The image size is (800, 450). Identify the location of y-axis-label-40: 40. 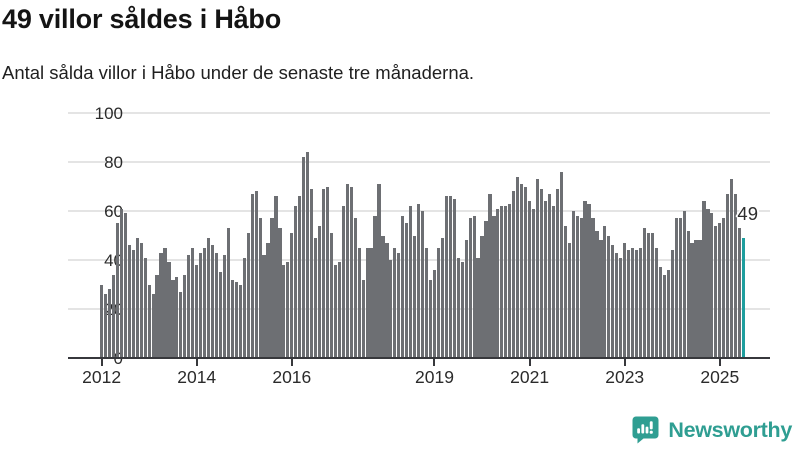
(113, 260).